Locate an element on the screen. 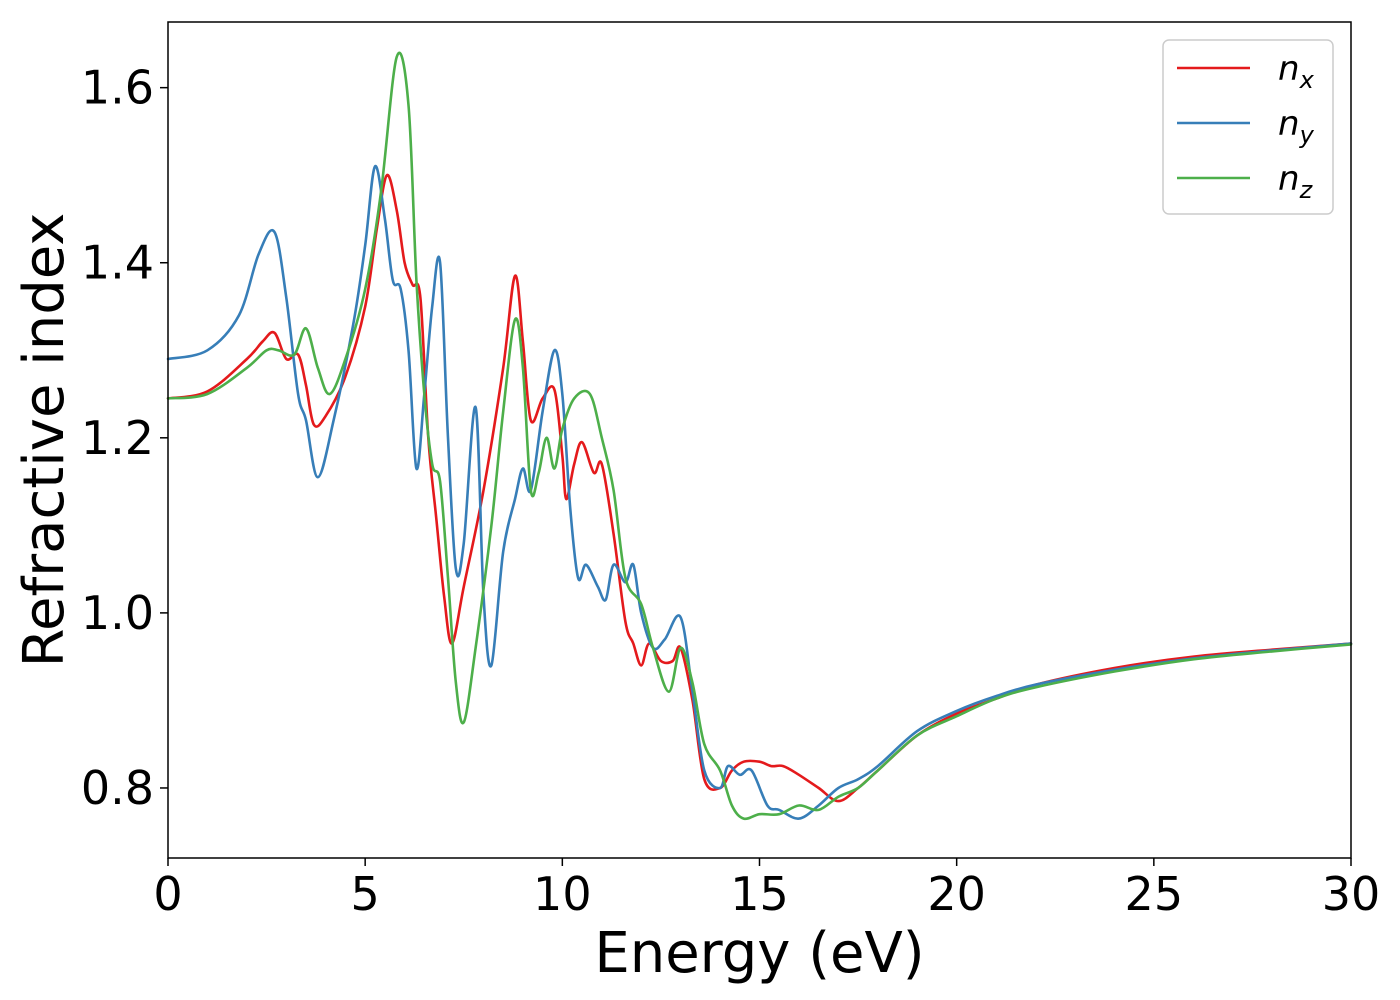 The height and width of the screenshot is (1000, 1400). y-axis-label: Refractive index is located at coordinates (44, 440).